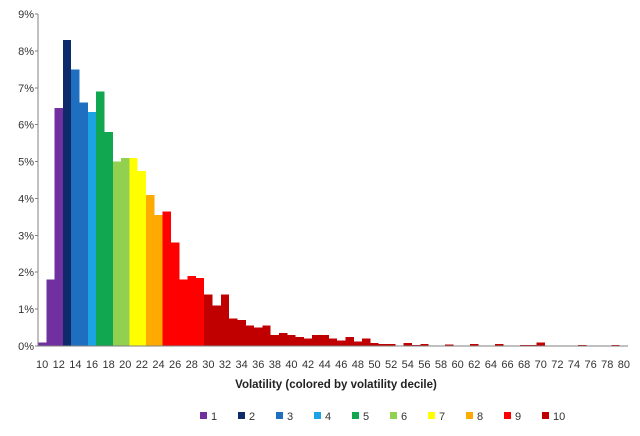  Describe the element at coordinates (26, 181) in the screenshot. I see `y-tick-labels: 0% 1% 2% 3% 4% 5% 6% 7% 8% 9%` at that location.